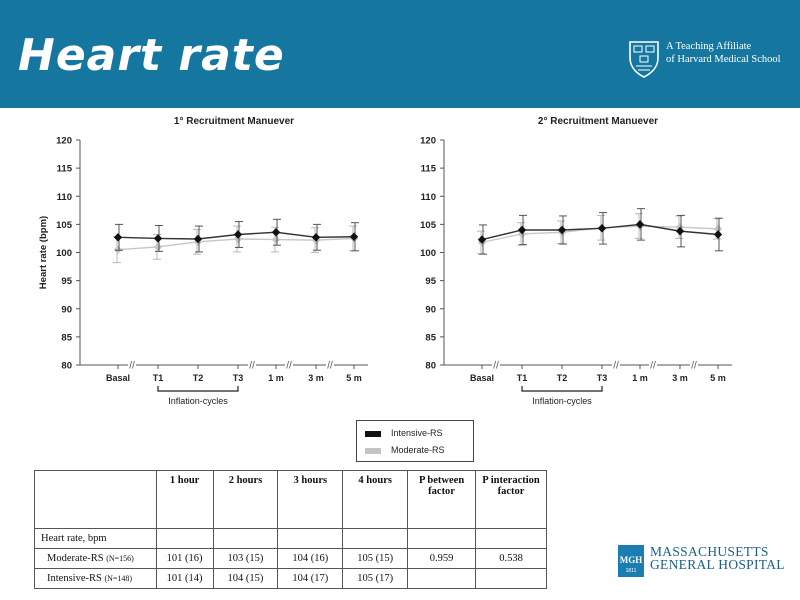 Image resolution: width=800 pixels, height=600 pixels. Describe the element at coordinates (316, 378) in the screenshot. I see `x-tick-label: 3 m` at that location.